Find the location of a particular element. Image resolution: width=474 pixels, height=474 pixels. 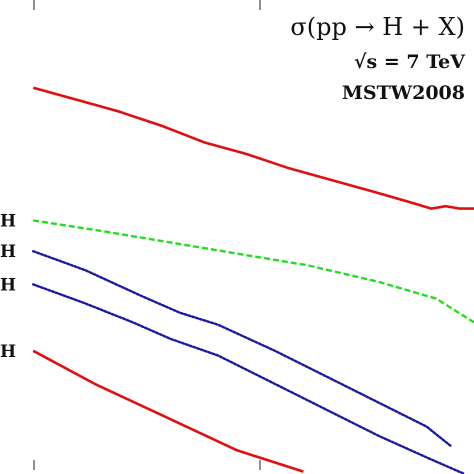

process-annotation: σ(pp → H + X) is located at coordinates (377, 27).